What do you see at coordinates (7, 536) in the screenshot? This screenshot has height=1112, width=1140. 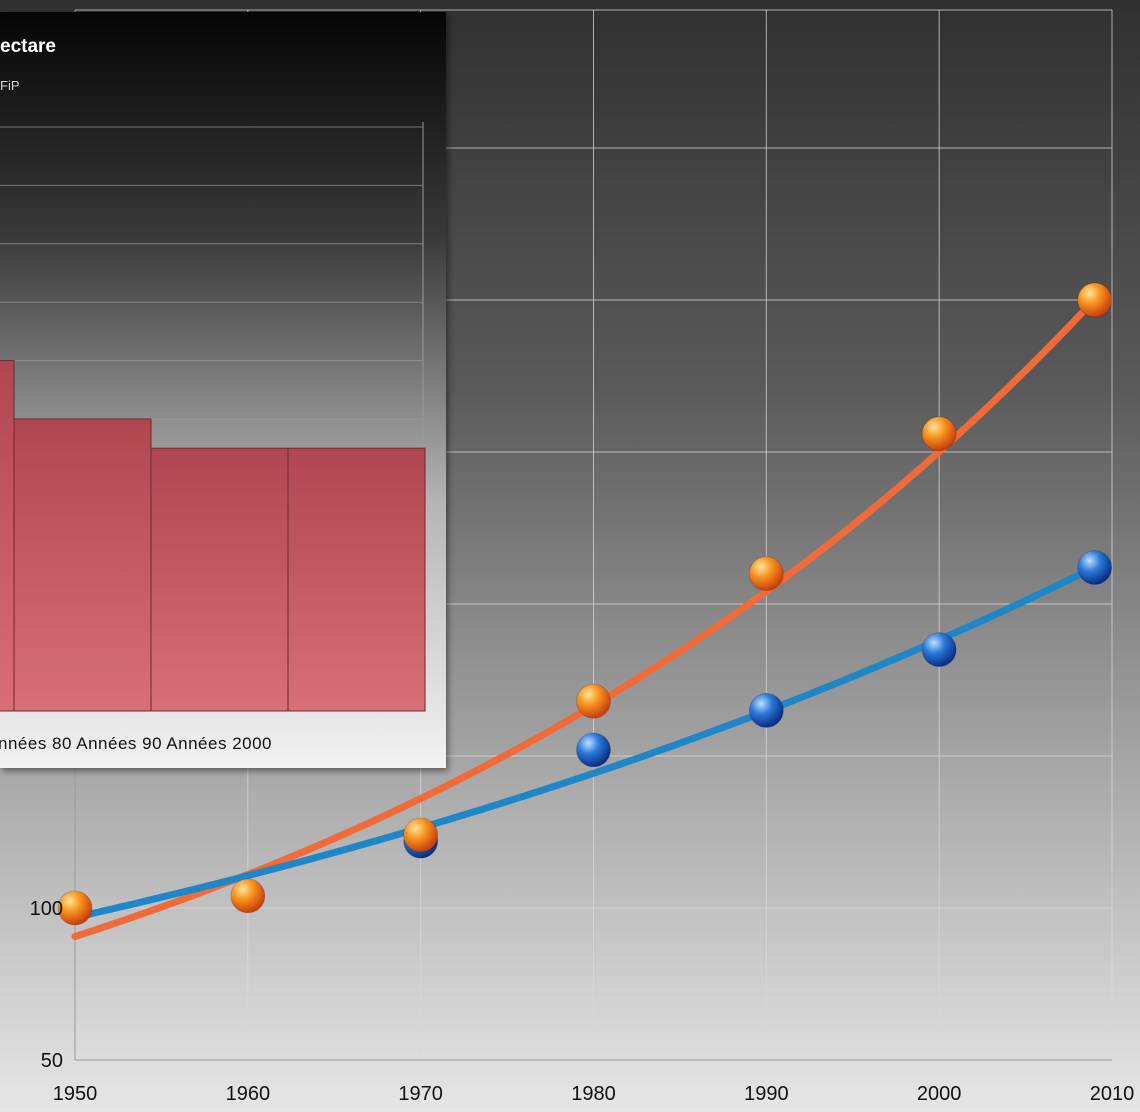 I see `inset-bar-partial` at bounding box center [7, 536].